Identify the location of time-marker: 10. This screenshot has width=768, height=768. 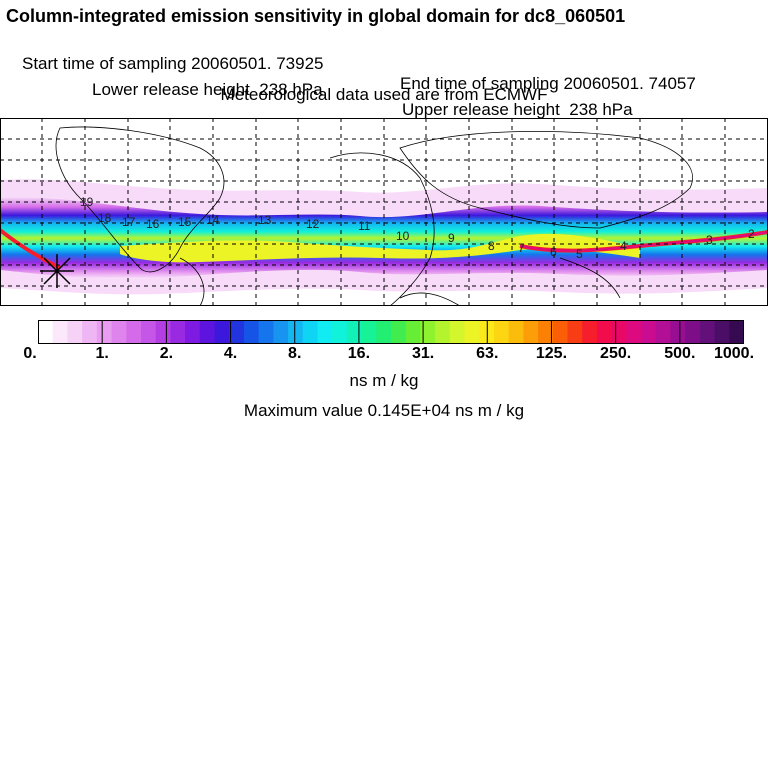
(403, 236).